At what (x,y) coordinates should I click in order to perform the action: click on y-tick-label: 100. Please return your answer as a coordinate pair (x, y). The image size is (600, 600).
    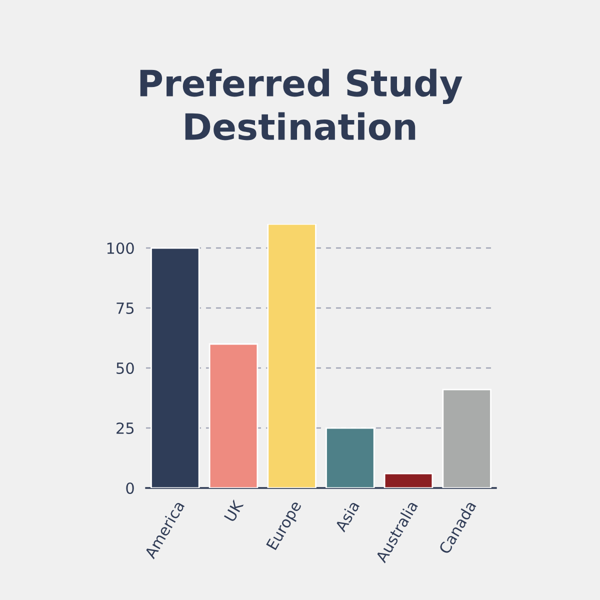
    Looking at the image, I should click on (120, 248).